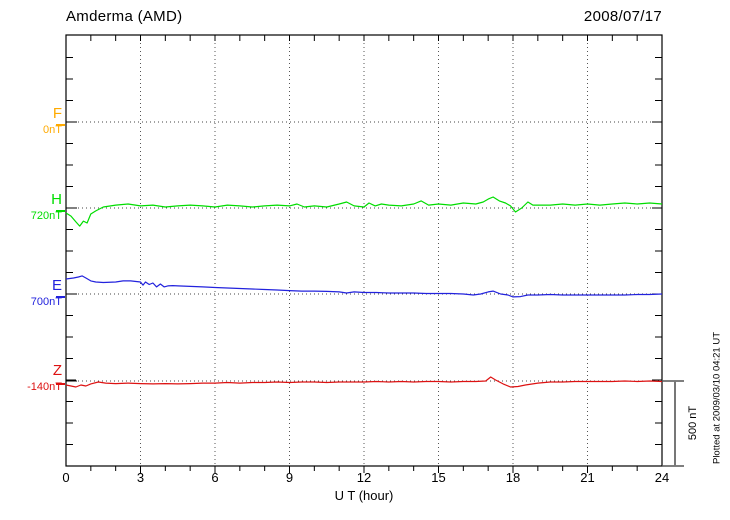 This screenshot has height=520, width=730. I want to click on x-tick-label: 21, so click(587, 477).